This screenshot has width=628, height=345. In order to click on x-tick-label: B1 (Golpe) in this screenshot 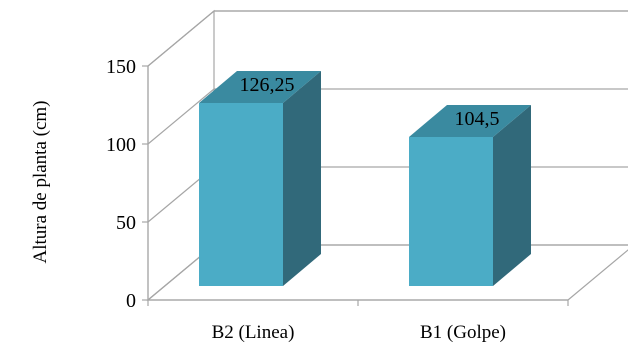, I will do `click(463, 332)`.